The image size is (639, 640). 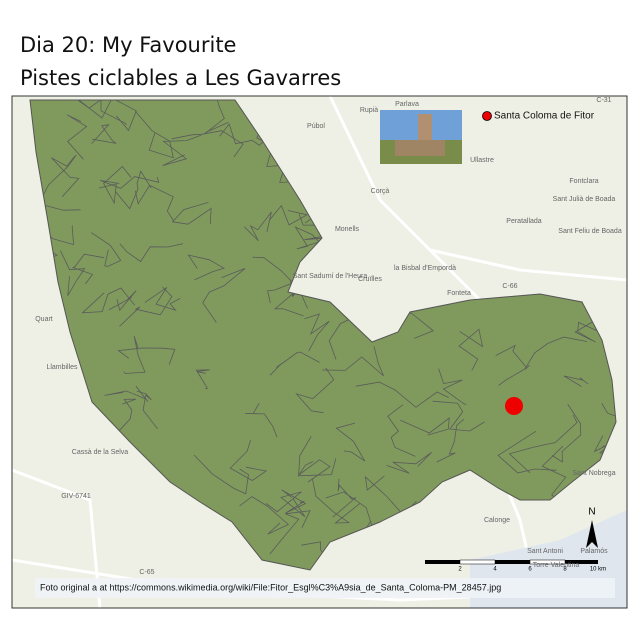 What do you see at coordinates (76, 496) in the screenshot?
I see `place-label: GIV-6741` at bounding box center [76, 496].